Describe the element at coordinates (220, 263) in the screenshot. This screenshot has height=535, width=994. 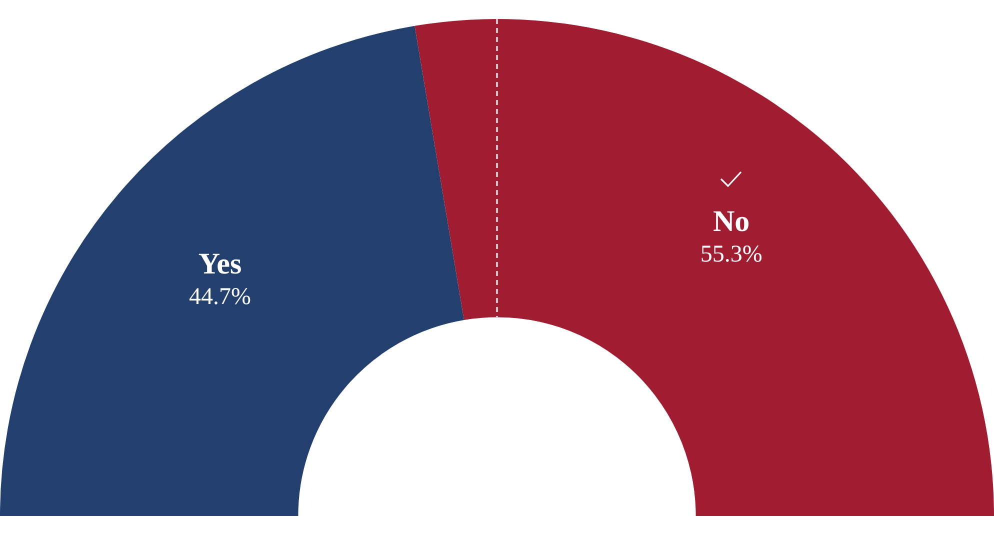
I see `slice-label: Yes` at that location.